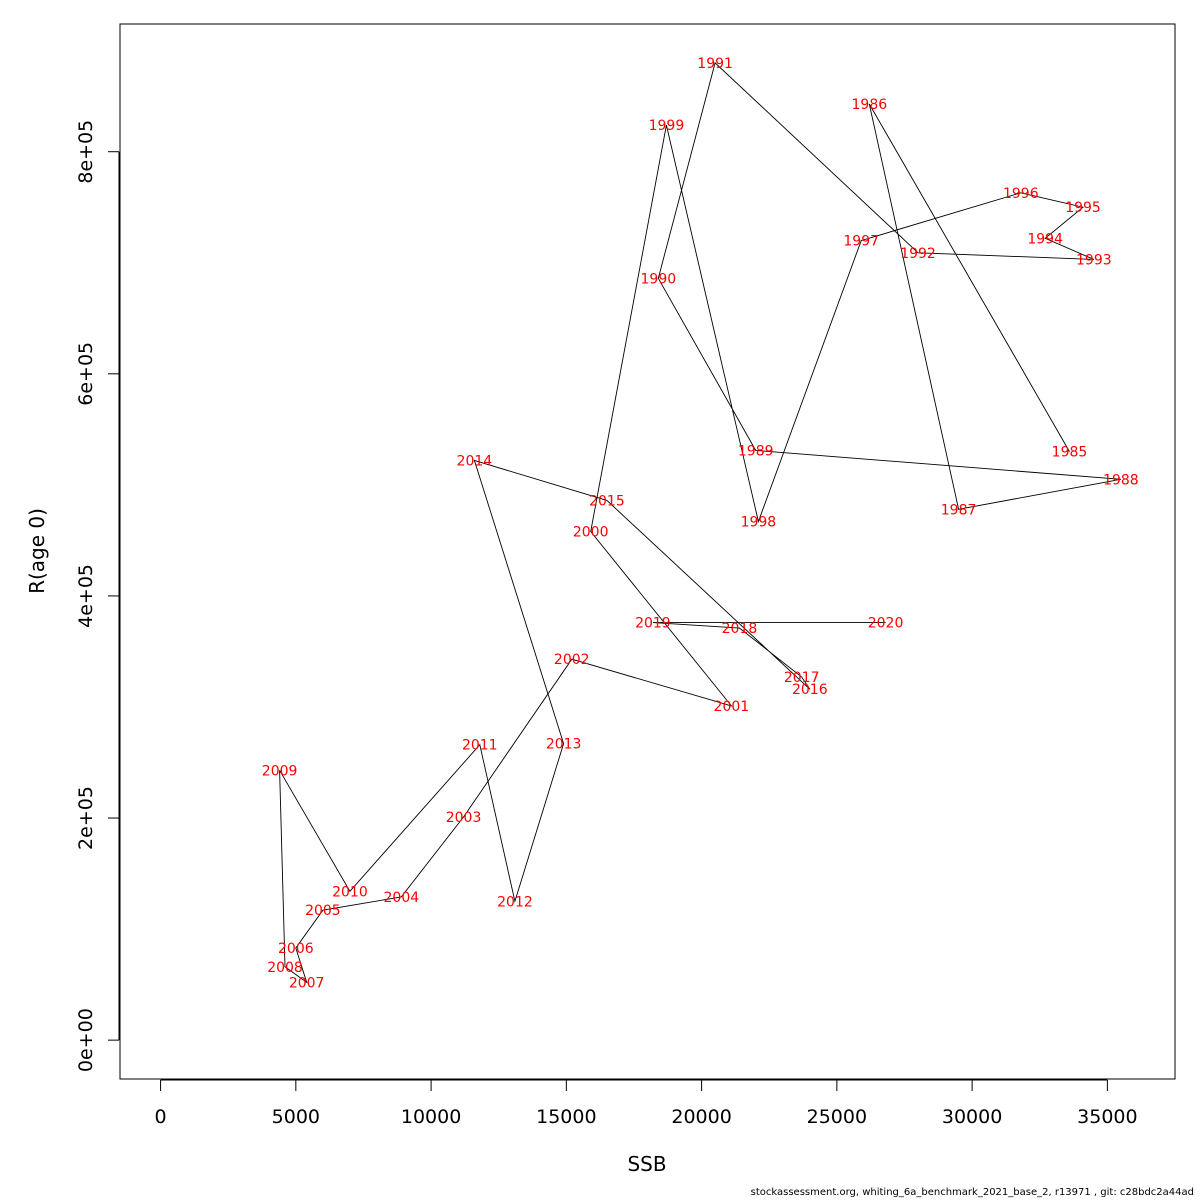  Describe the element at coordinates (667, 126) in the screenshot. I see `point-label-1999: 1999` at that location.